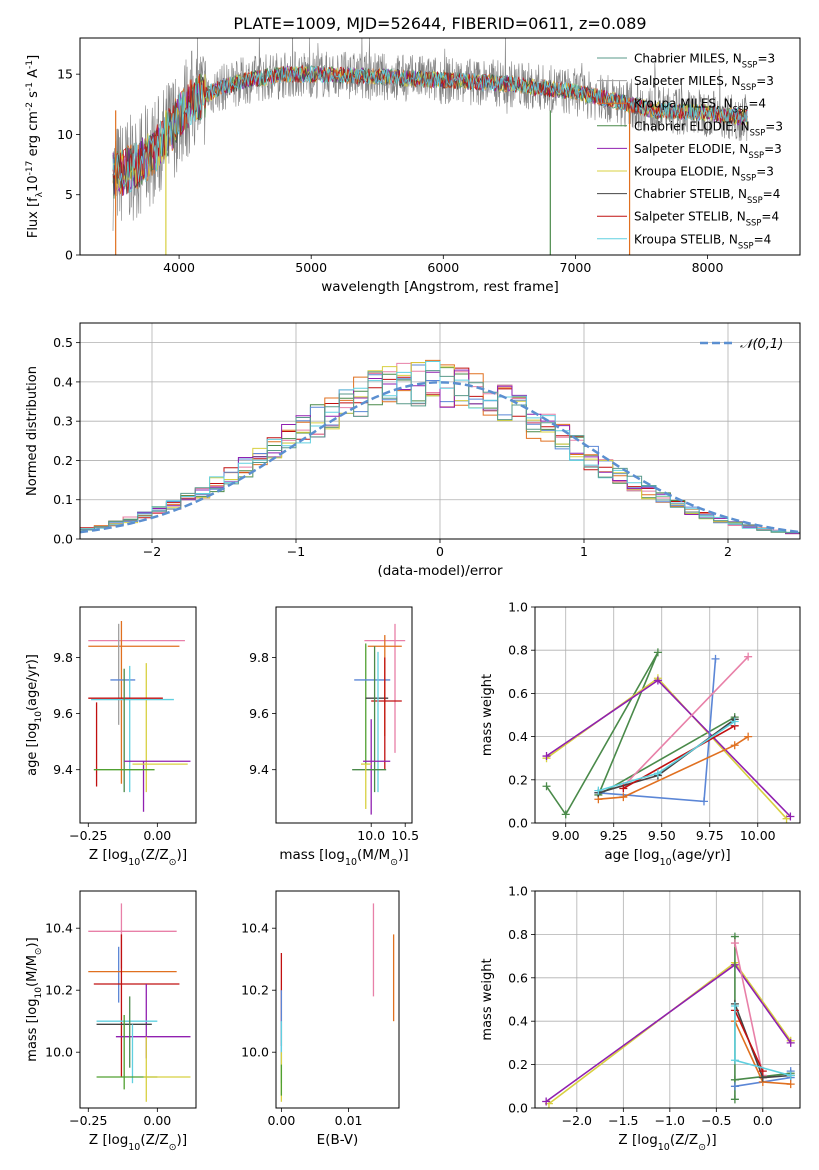 This screenshot has width=819, height=1170. Describe the element at coordinates (69, 194) in the screenshot. I see `y-tick-label: 5` at that location.